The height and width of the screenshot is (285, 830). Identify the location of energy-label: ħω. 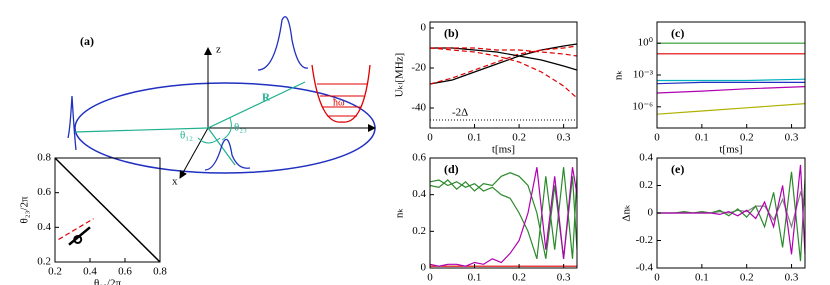
(339, 102).